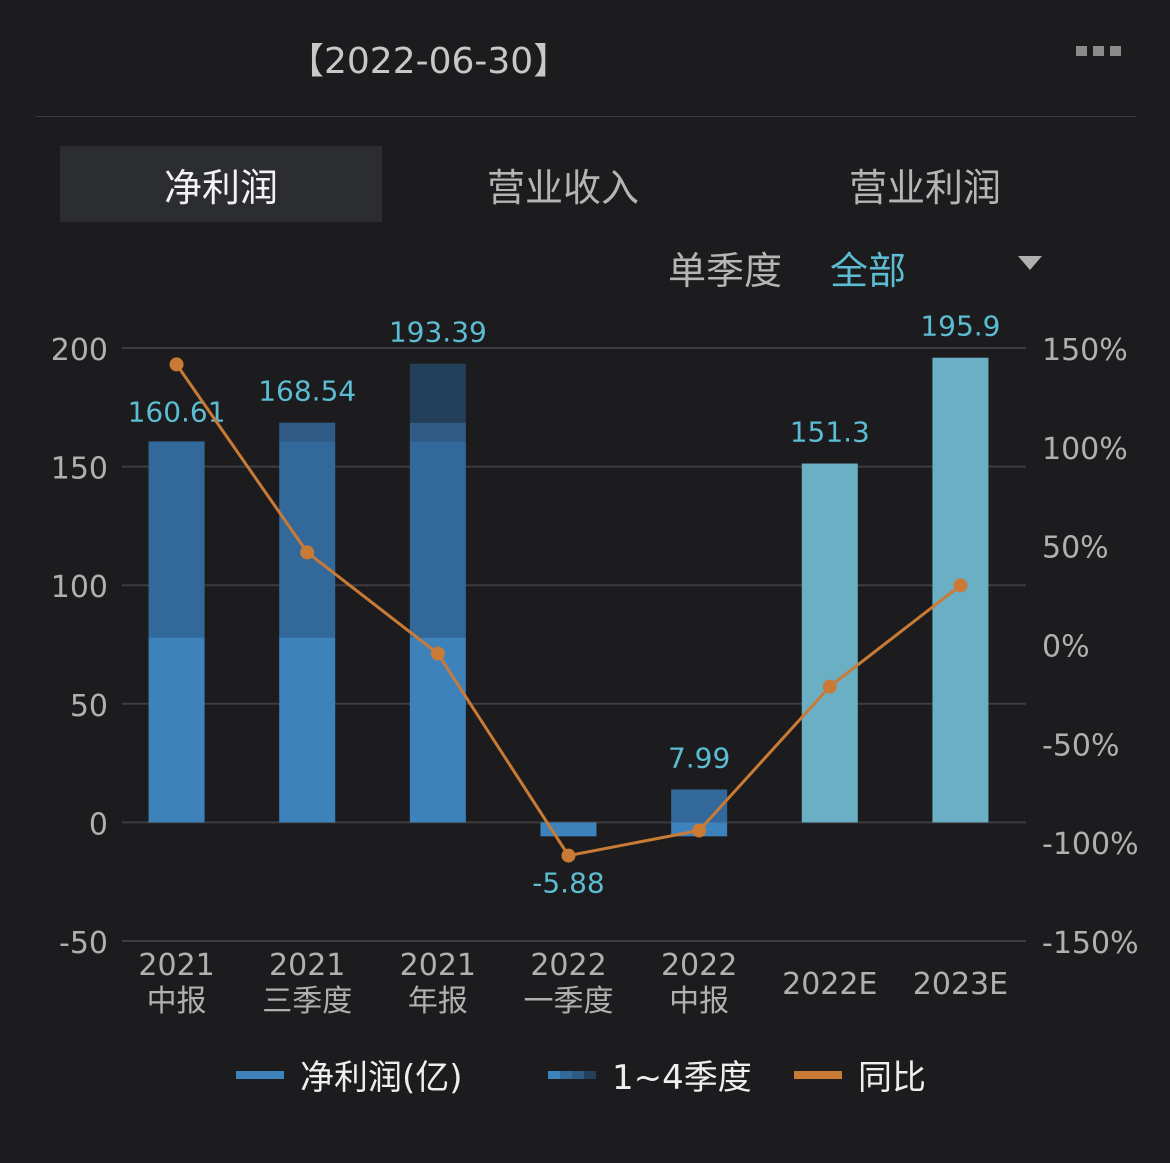 Image resolution: width=1170 pixels, height=1163 pixels. I want to click on y-left-tick-label: 50, so click(89, 706).